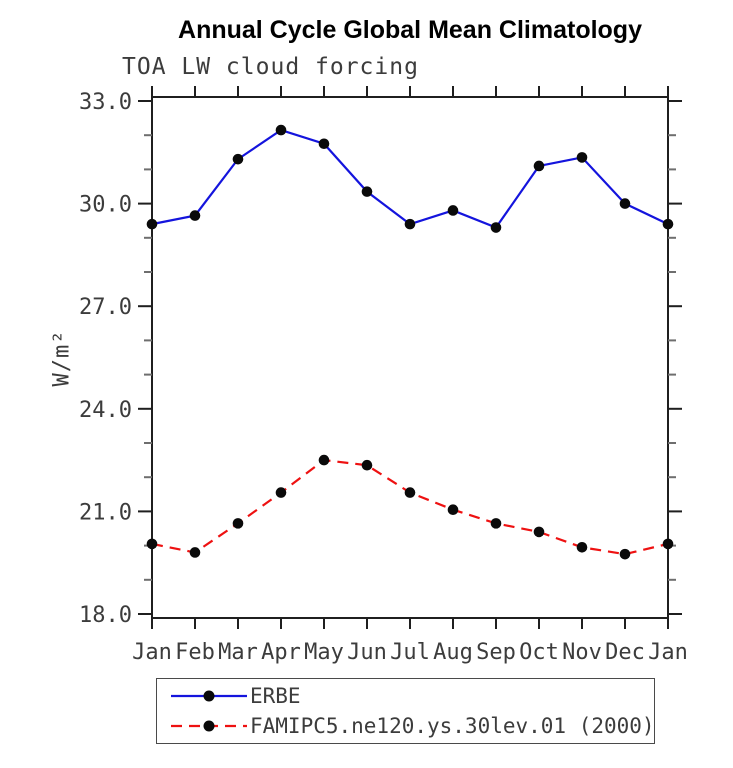  I want to click on y-tick-label: 21.0, so click(105, 512).